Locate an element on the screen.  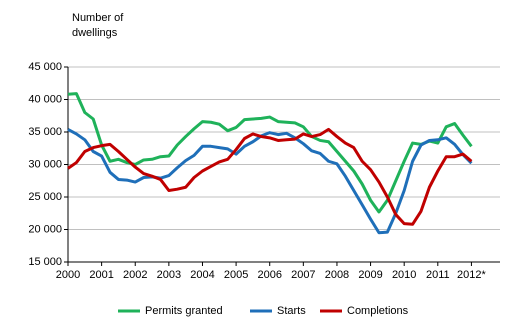
x-tick-label: 2010 is located at coordinates (404, 275).